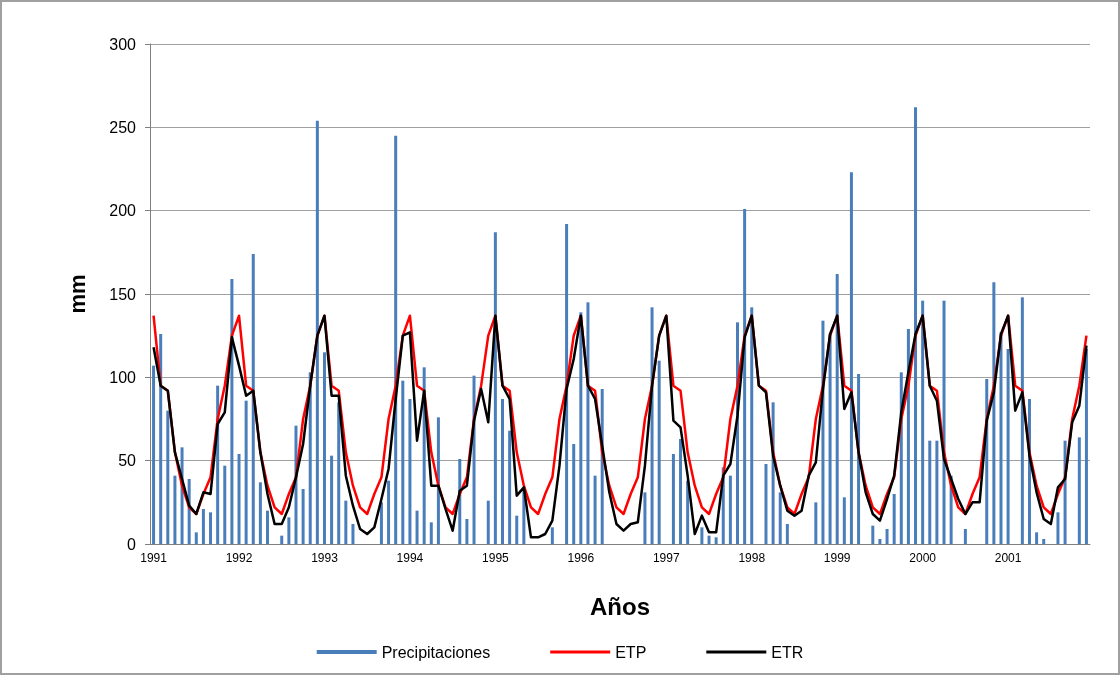 The height and width of the screenshot is (675, 1120). What do you see at coordinates (123, 377) in the screenshot?
I see `y-tick-label: 100` at bounding box center [123, 377].